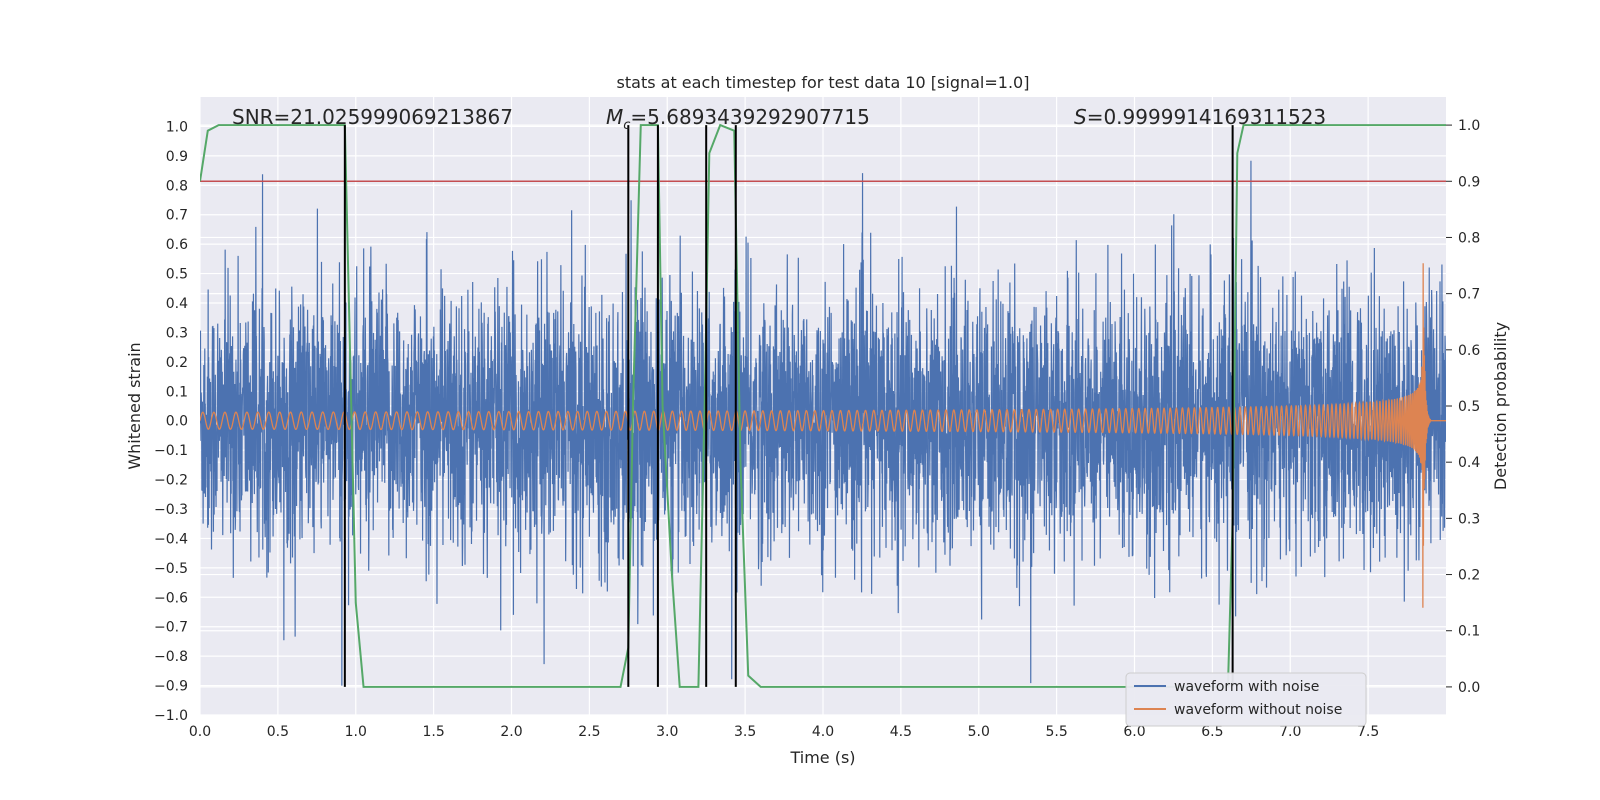 The width and height of the screenshot is (1600, 800). What do you see at coordinates (1469, 407) in the screenshot?
I see `y-right-tick-label: 0.5` at bounding box center [1469, 407].